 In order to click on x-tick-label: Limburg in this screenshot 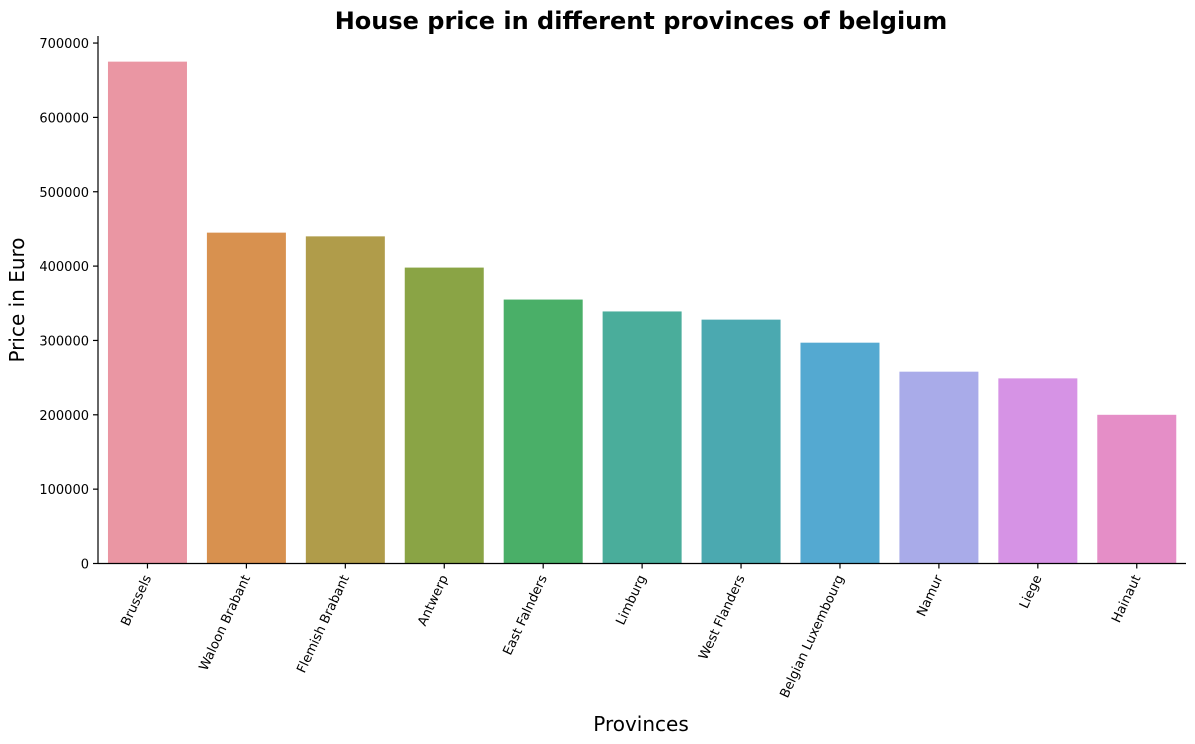, I will do `click(632, 600)`.